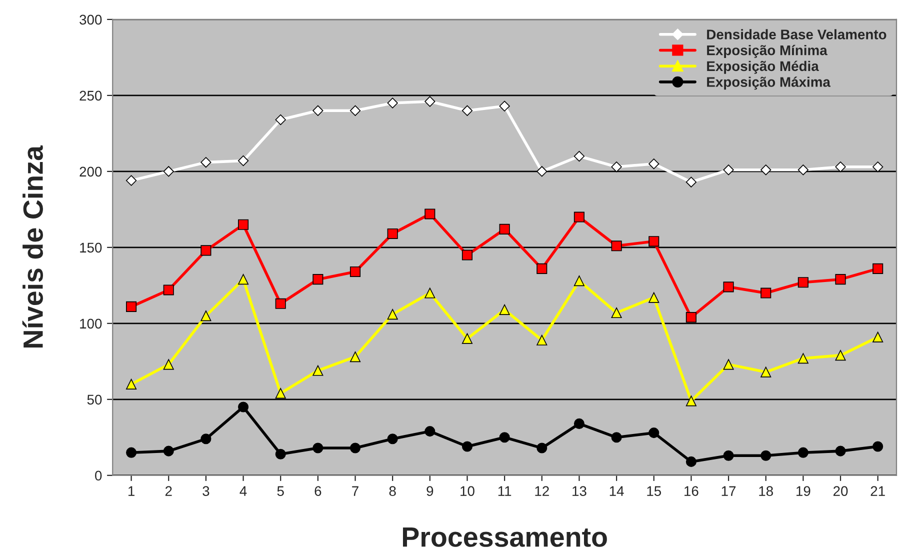 This screenshot has height=556, width=901. What do you see at coordinates (617, 491) in the screenshot?
I see `x-tick-label: 14` at bounding box center [617, 491].